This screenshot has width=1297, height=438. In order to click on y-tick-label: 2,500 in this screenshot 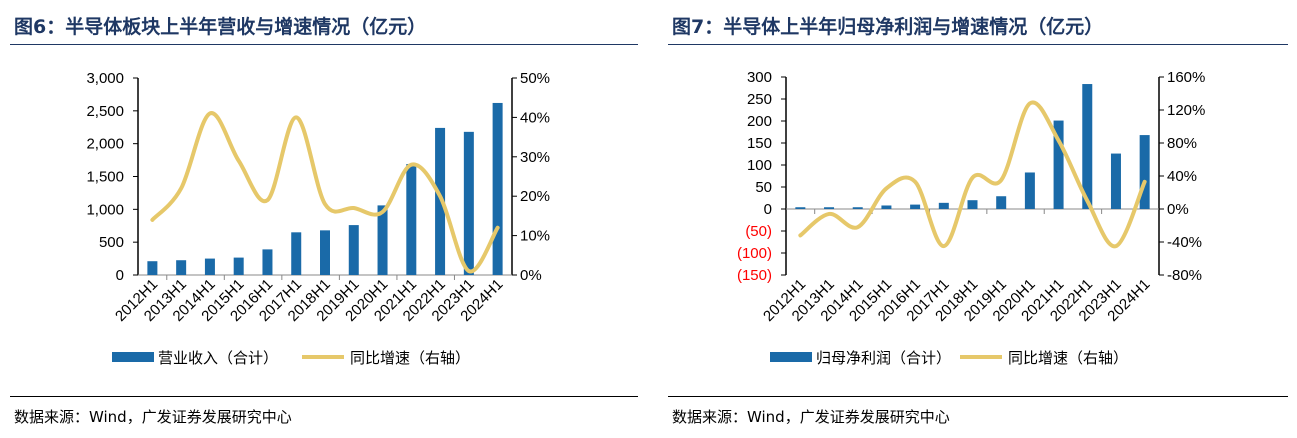, I will do `click(105, 111)`.